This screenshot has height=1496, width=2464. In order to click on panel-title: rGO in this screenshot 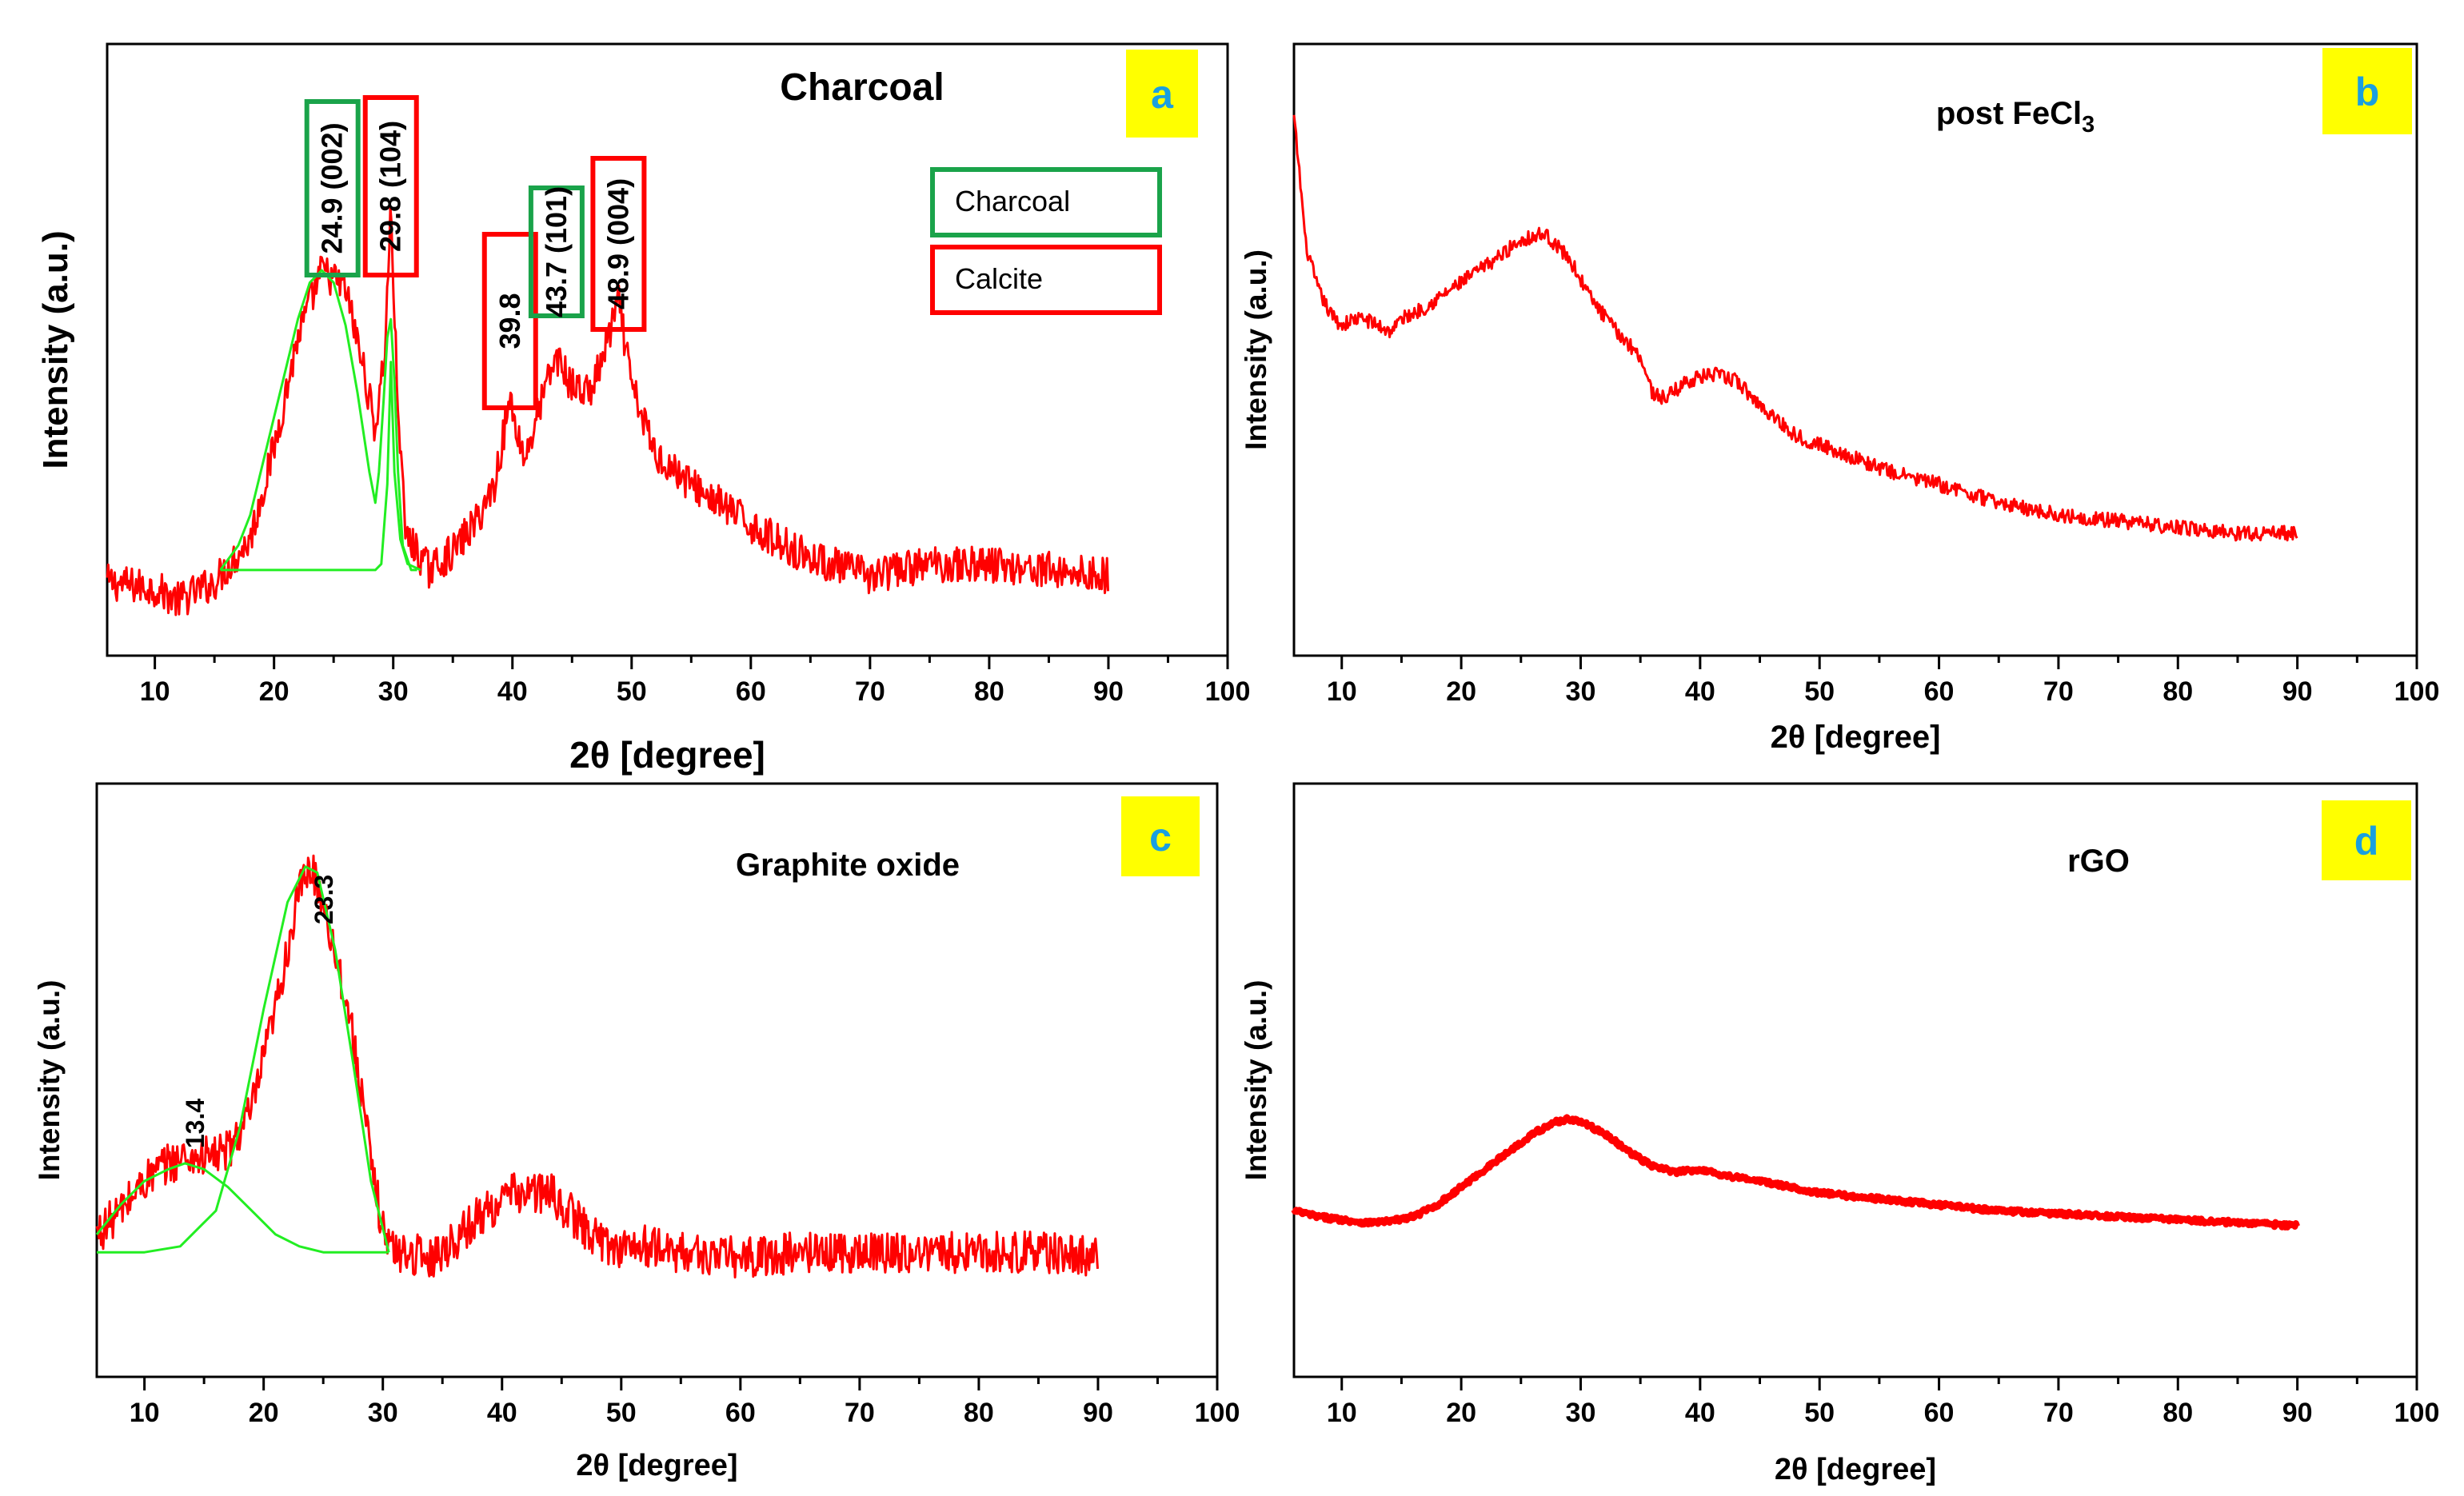, I will do `click(2098, 861)`.